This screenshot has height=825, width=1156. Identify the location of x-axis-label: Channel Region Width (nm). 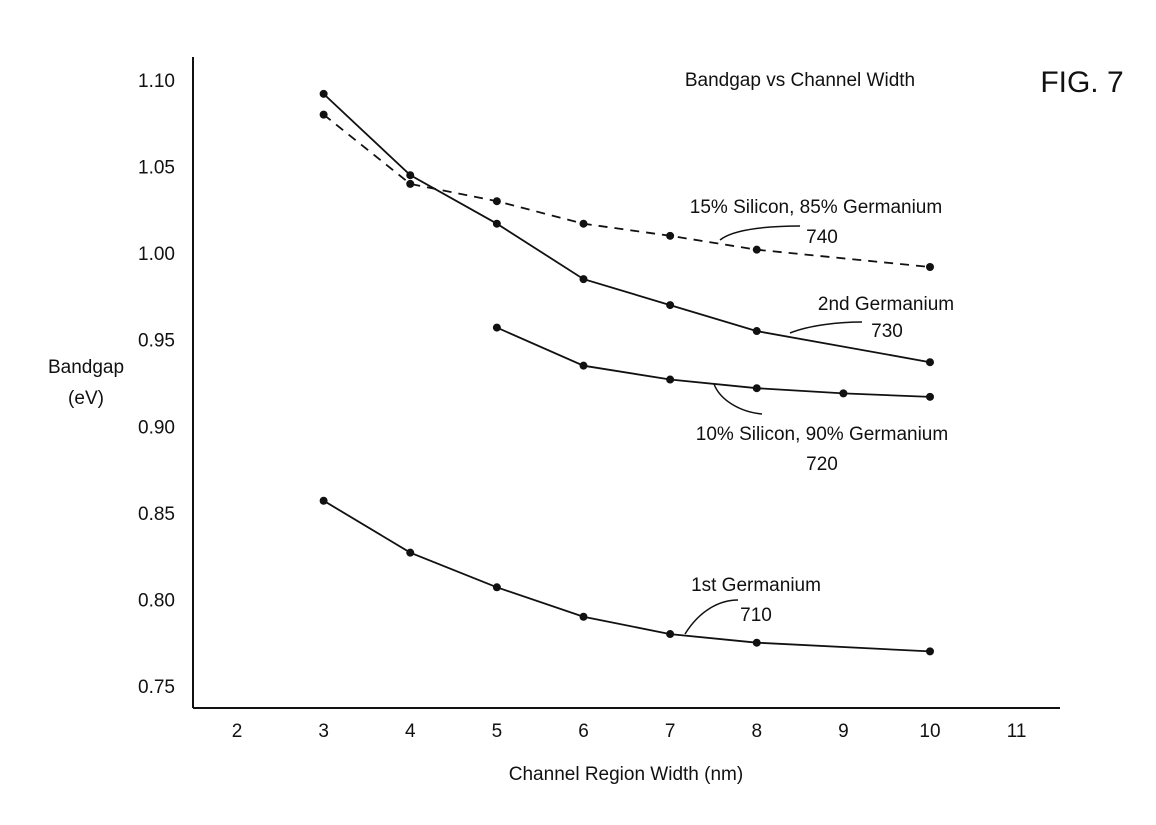
(626, 774).